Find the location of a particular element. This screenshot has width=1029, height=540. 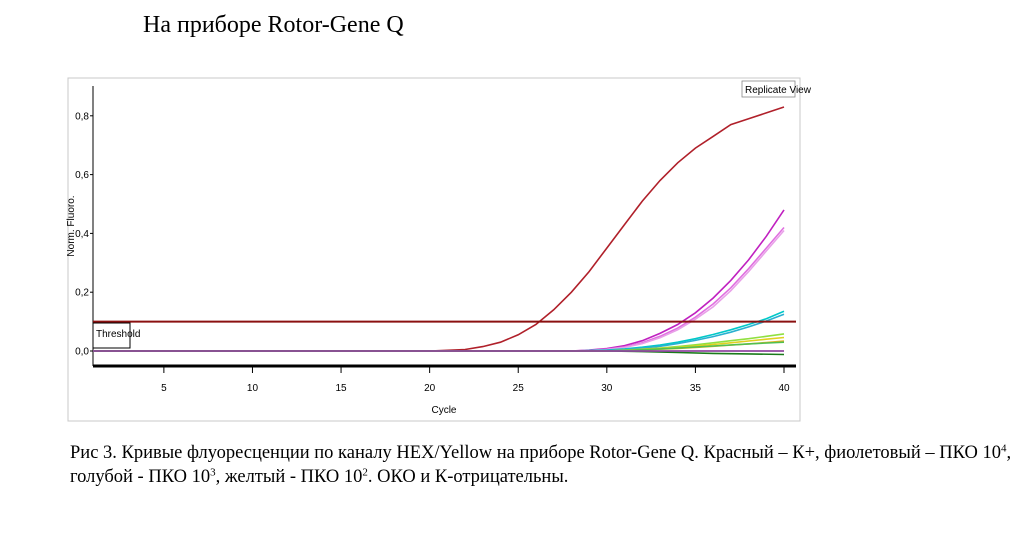

y-tick-label: 0,4 is located at coordinates (82, 234).